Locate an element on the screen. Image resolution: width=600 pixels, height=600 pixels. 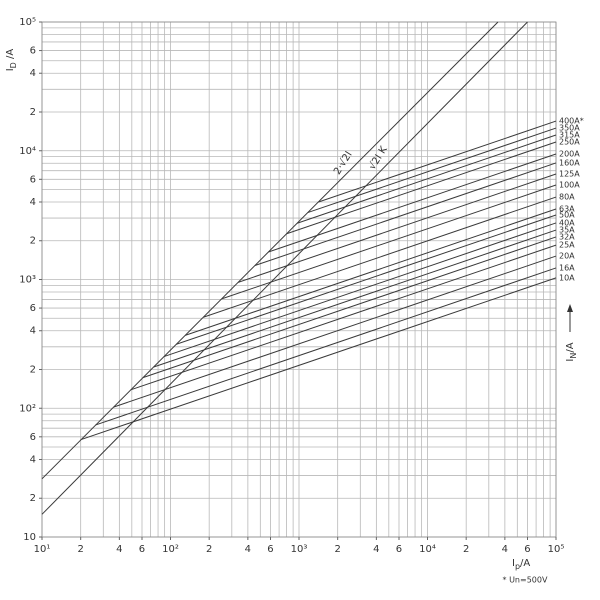
y-tick-label: 10² is located at coordinates (27, 408).